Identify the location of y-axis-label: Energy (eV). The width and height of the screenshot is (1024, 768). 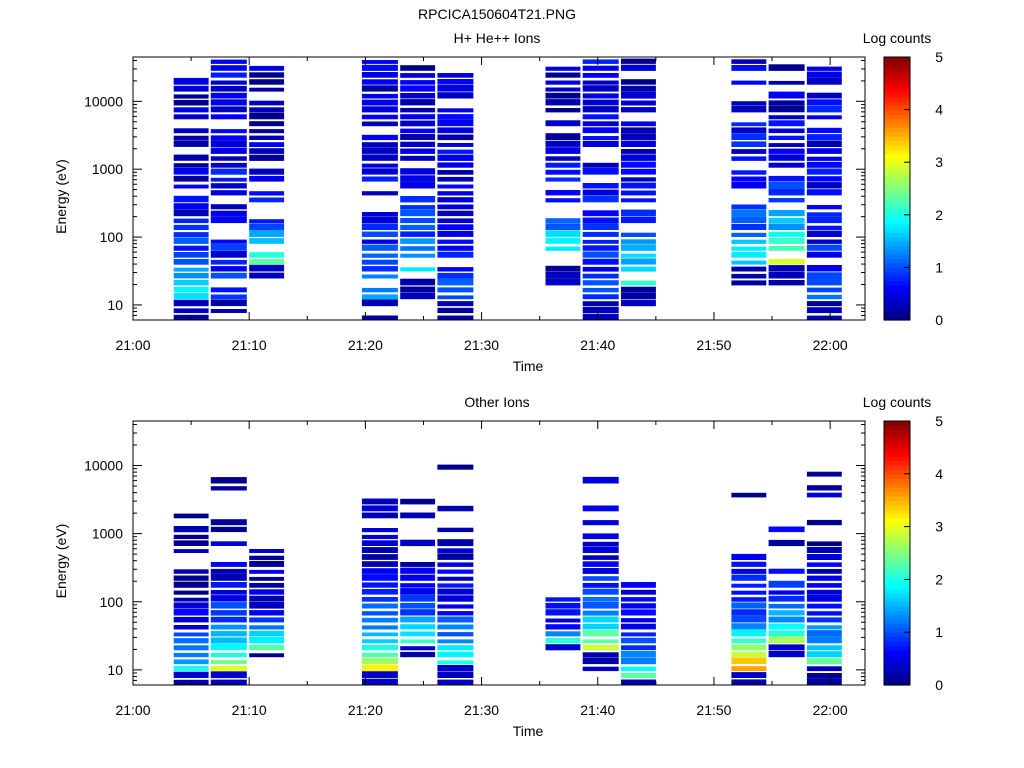
(61, 196).